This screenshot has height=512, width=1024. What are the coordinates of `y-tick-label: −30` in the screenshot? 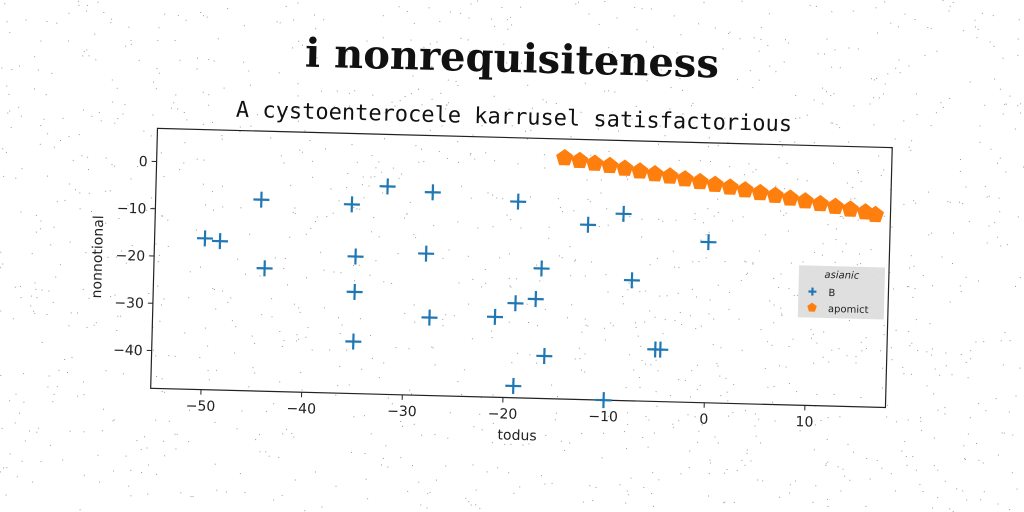 It's located at (129, 303).